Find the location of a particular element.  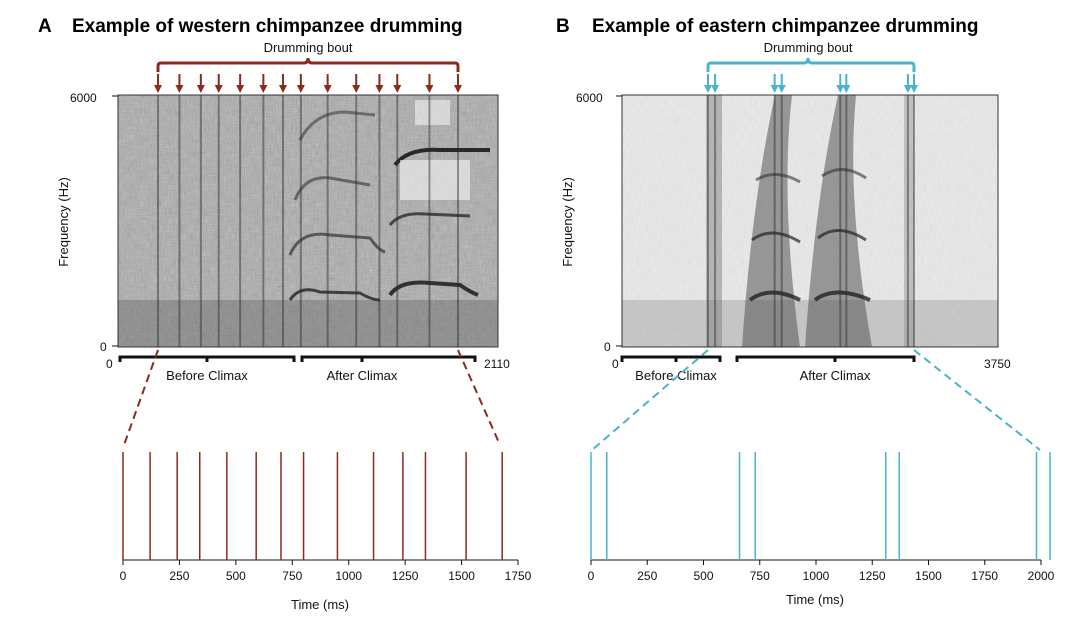

panel-title: Example of western chimpanzee drumming is located at coordinates (267, 26).